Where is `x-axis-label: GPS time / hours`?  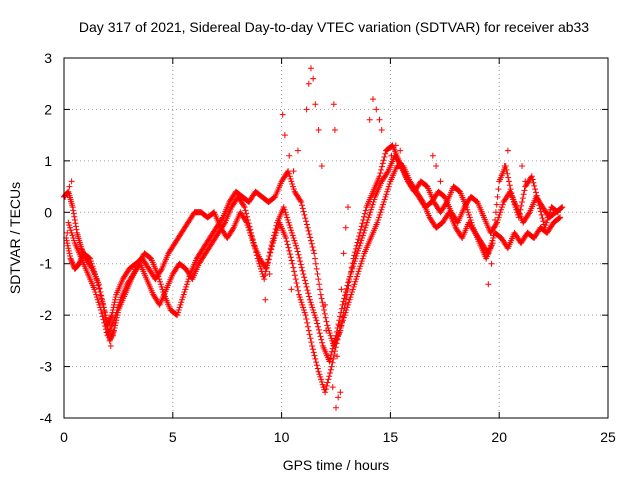 x-axis-label: GPS time / hours is located at coordinates (336, 465).